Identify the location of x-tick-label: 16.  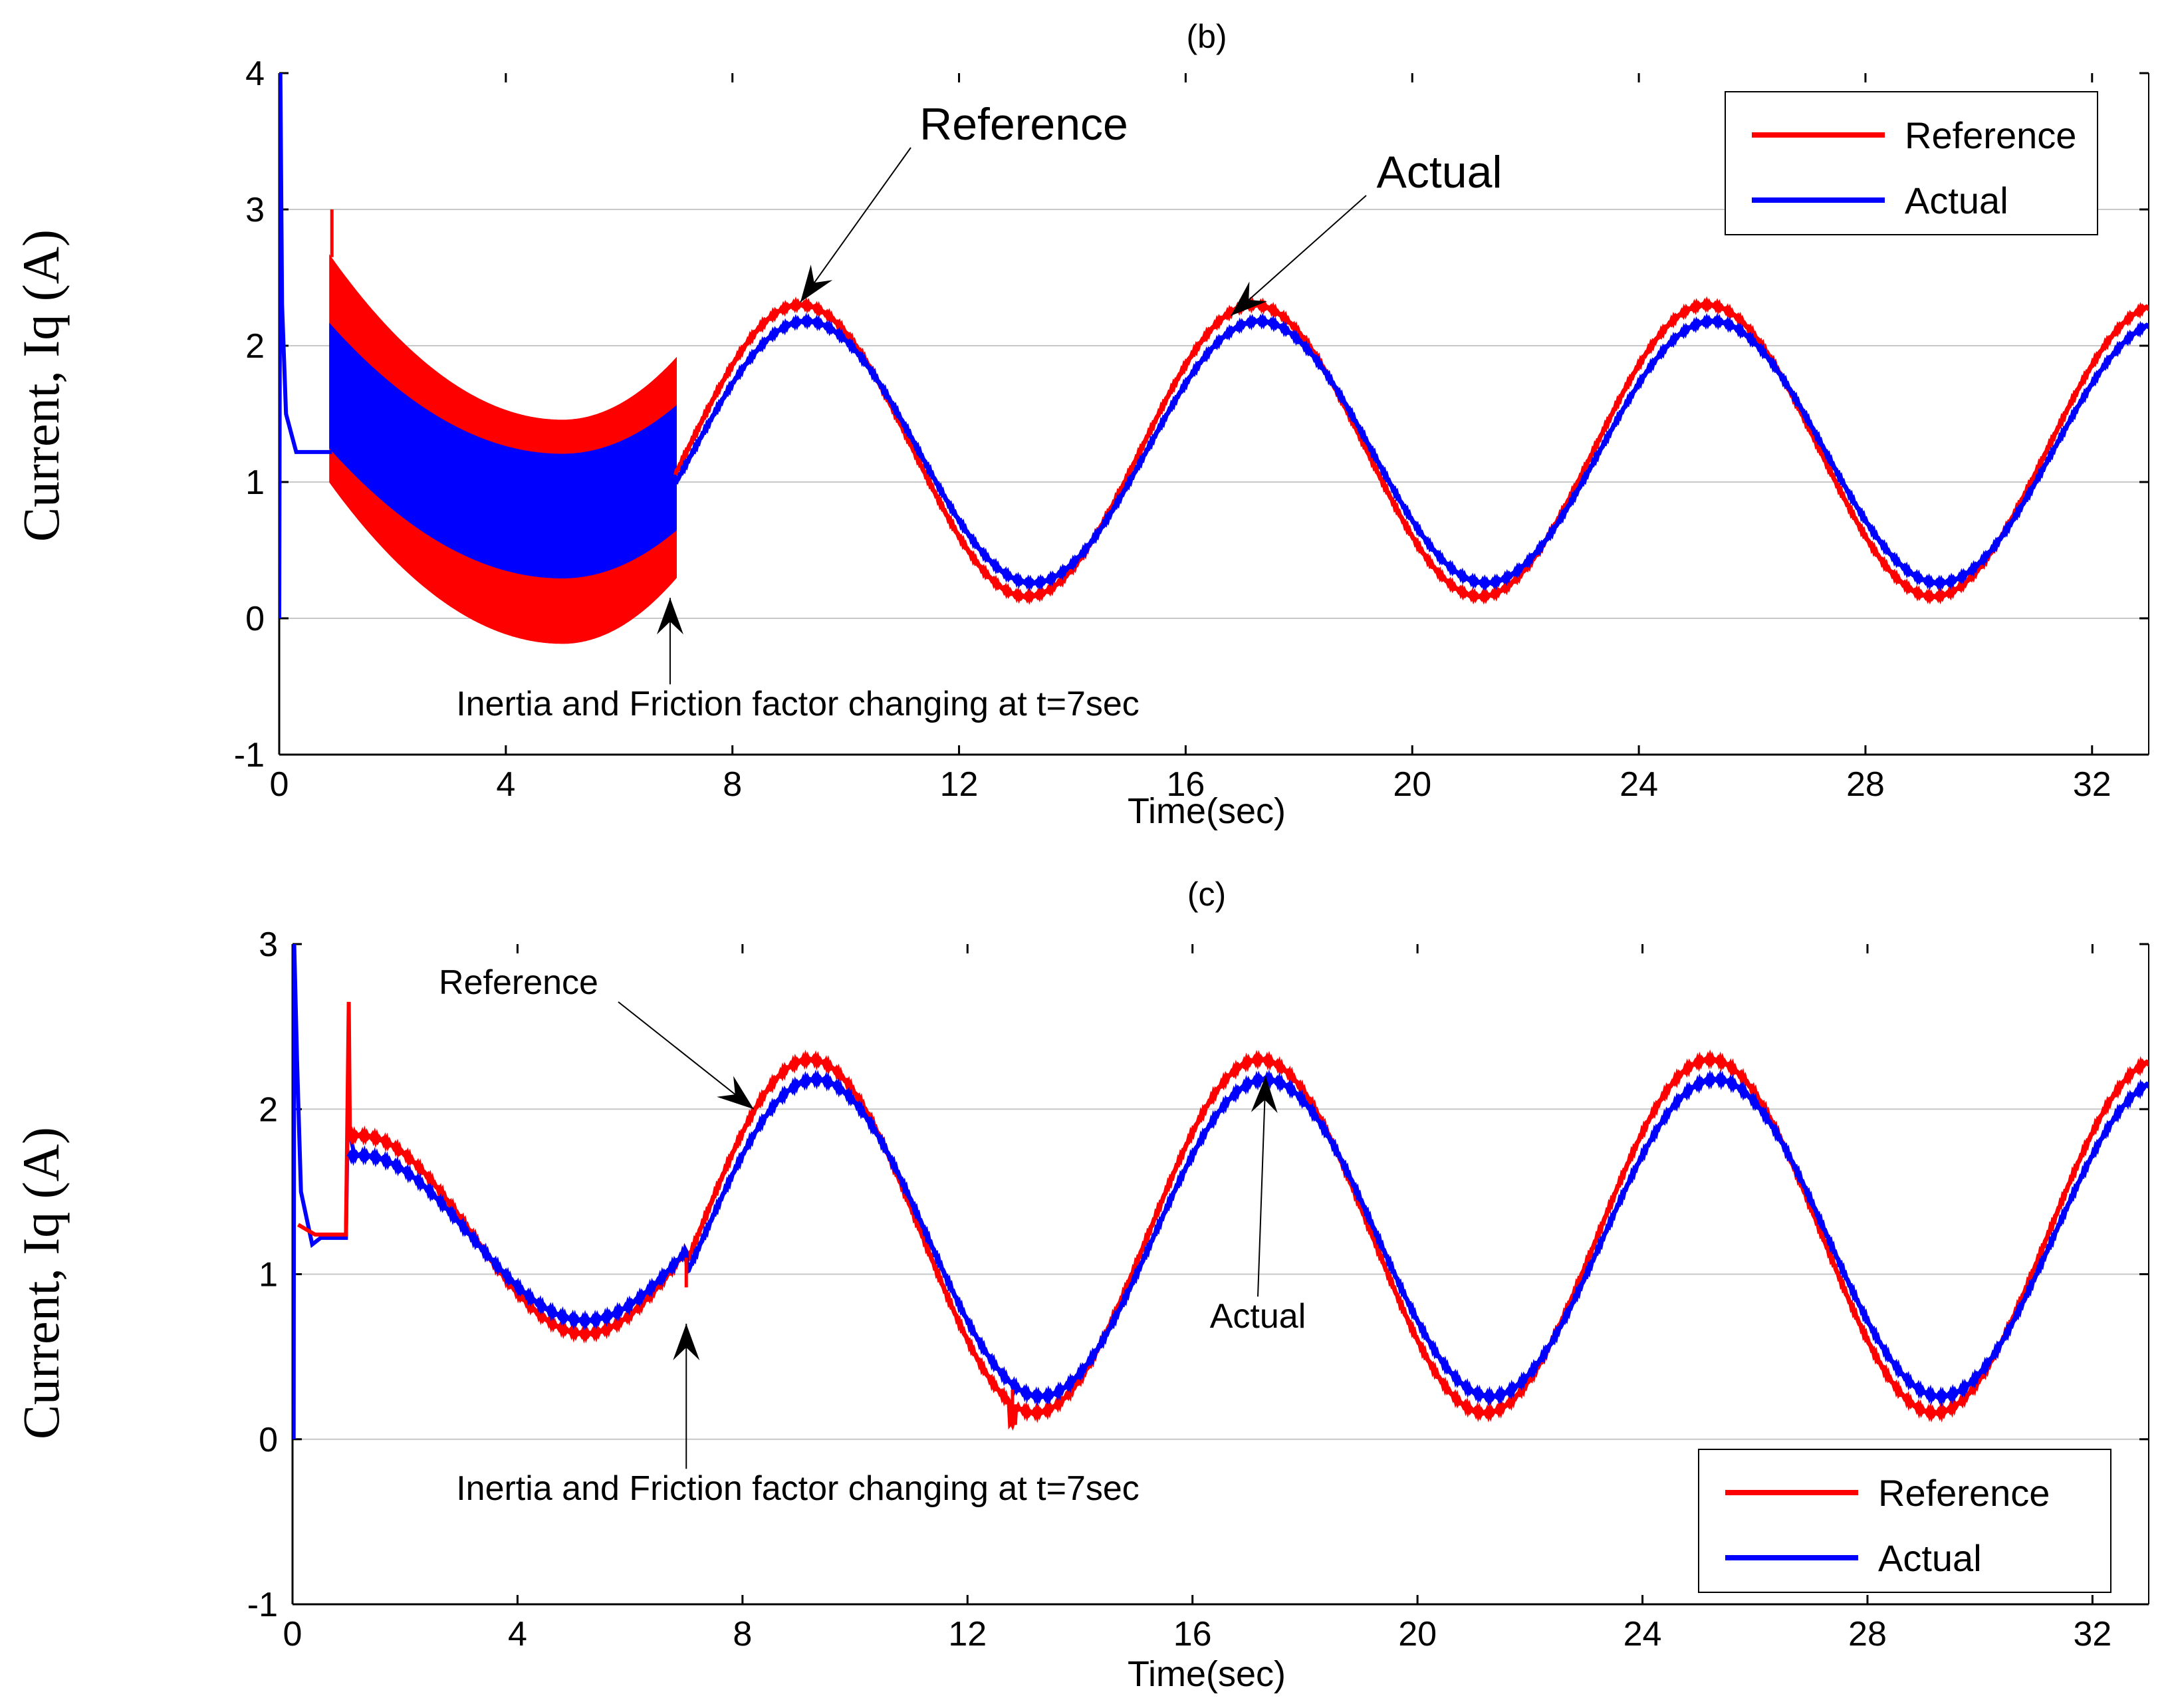
(1192, 1634).